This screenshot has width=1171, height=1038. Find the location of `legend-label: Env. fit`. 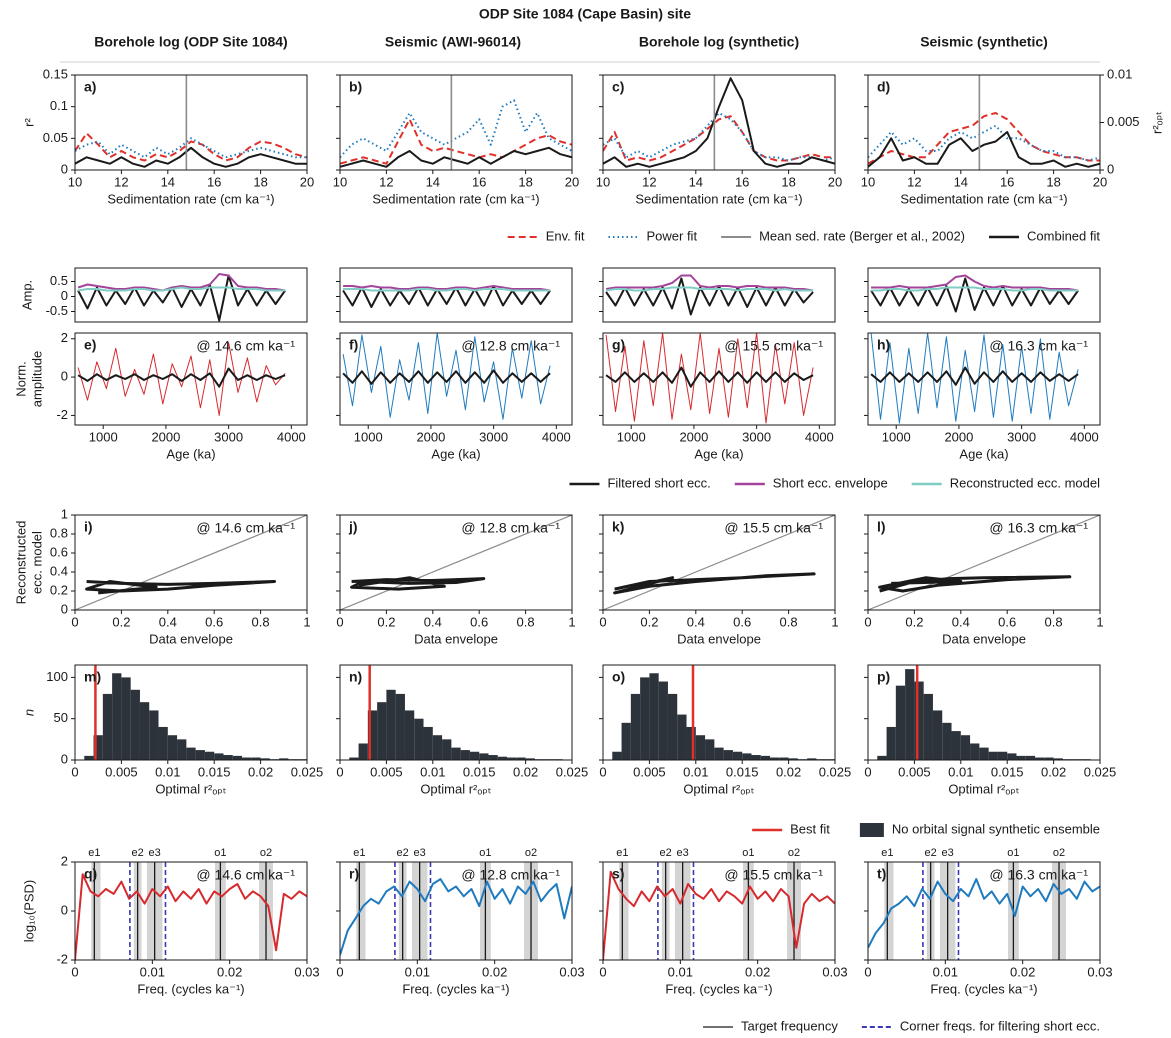

legend-label: Env. fit is located at coordinates (565, 235).